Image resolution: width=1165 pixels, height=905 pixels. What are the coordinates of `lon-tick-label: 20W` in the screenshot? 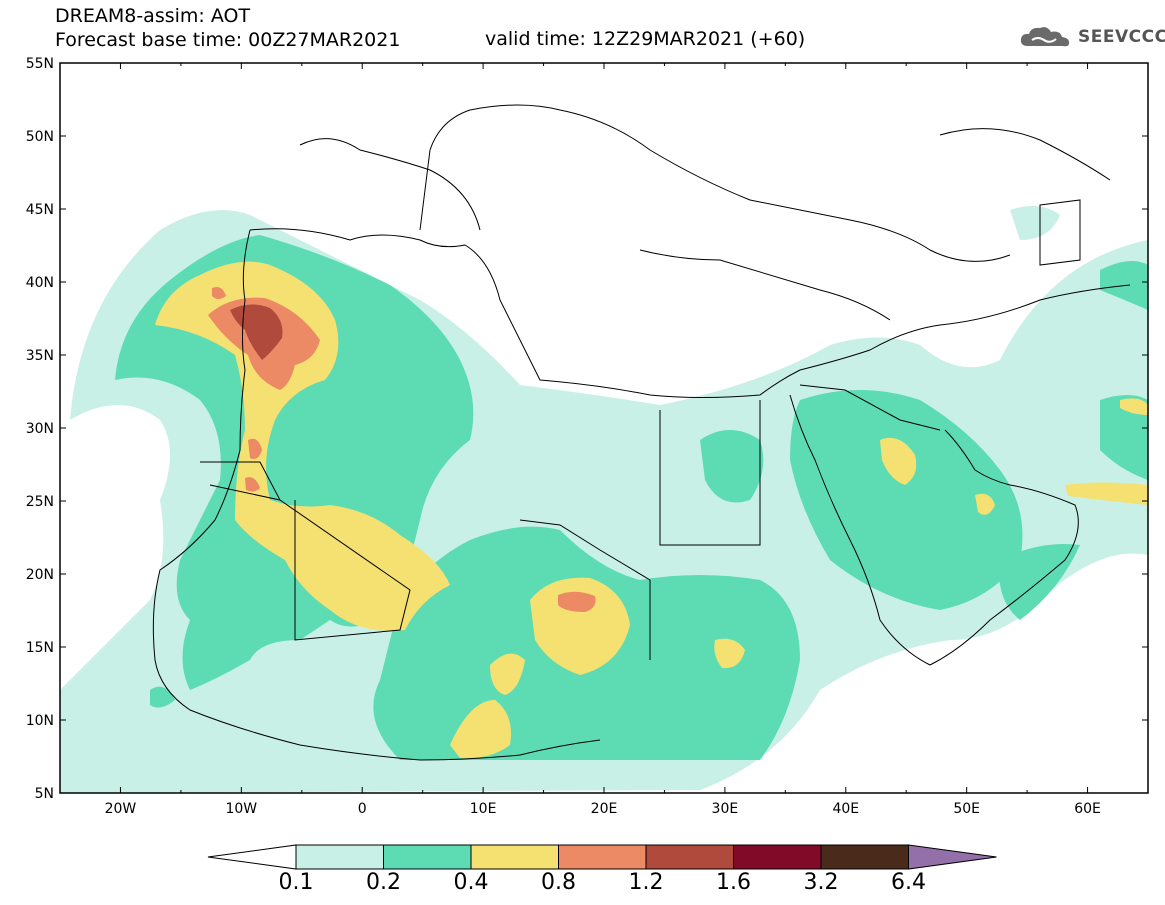 It's located at (121, 809).